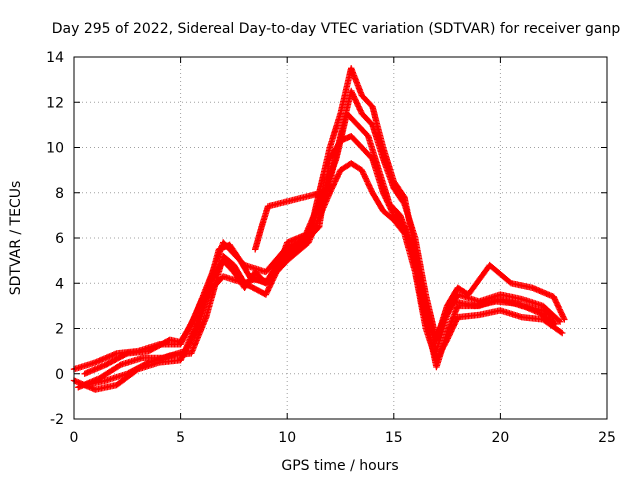 This screenshot has width=640, height=484. Describe the element at coordinates (59, 284) in the screenshot. I see `y-tick-label: 4` at that location.